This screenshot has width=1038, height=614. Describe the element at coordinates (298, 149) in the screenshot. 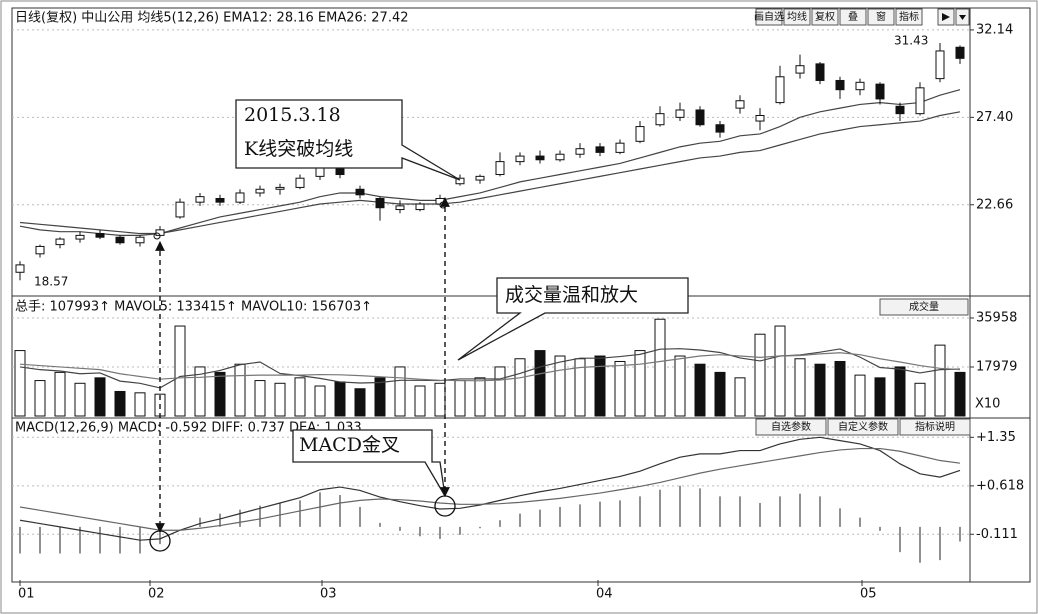

I see `annotation: K线突破均线` at that location.